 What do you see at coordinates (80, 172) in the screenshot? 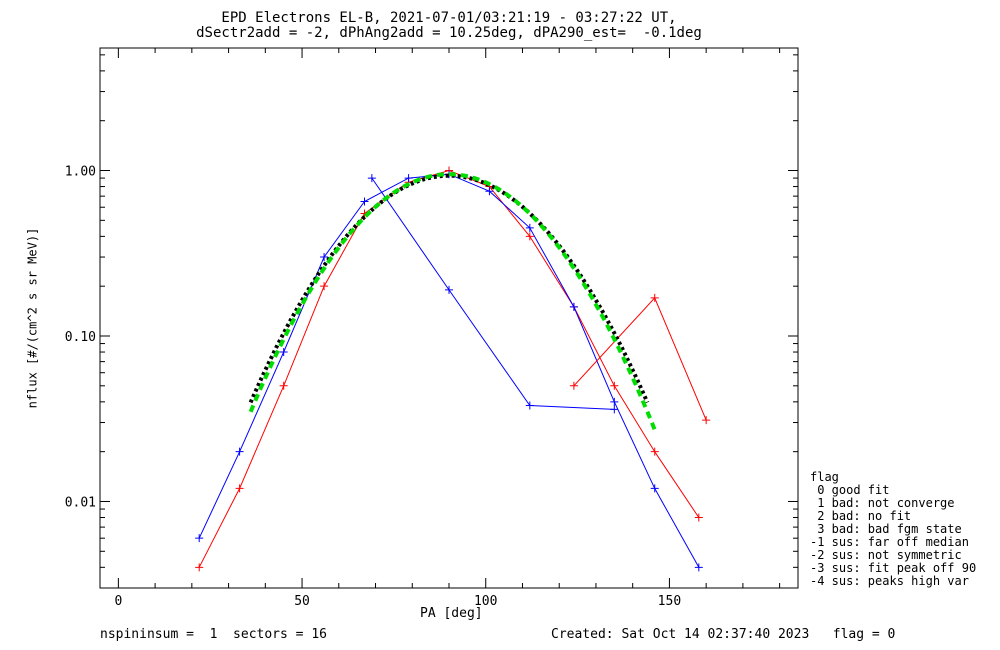
I see `y-tick-label: 1.00` at bounding box center [80, 172].